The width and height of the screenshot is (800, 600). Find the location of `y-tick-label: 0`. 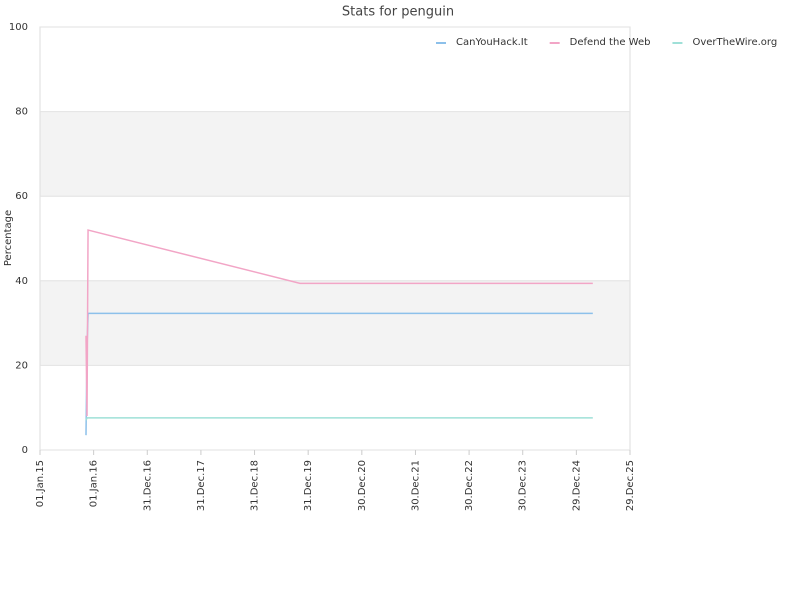

y-tick-label: 0 is located at coordinates (25, 450).